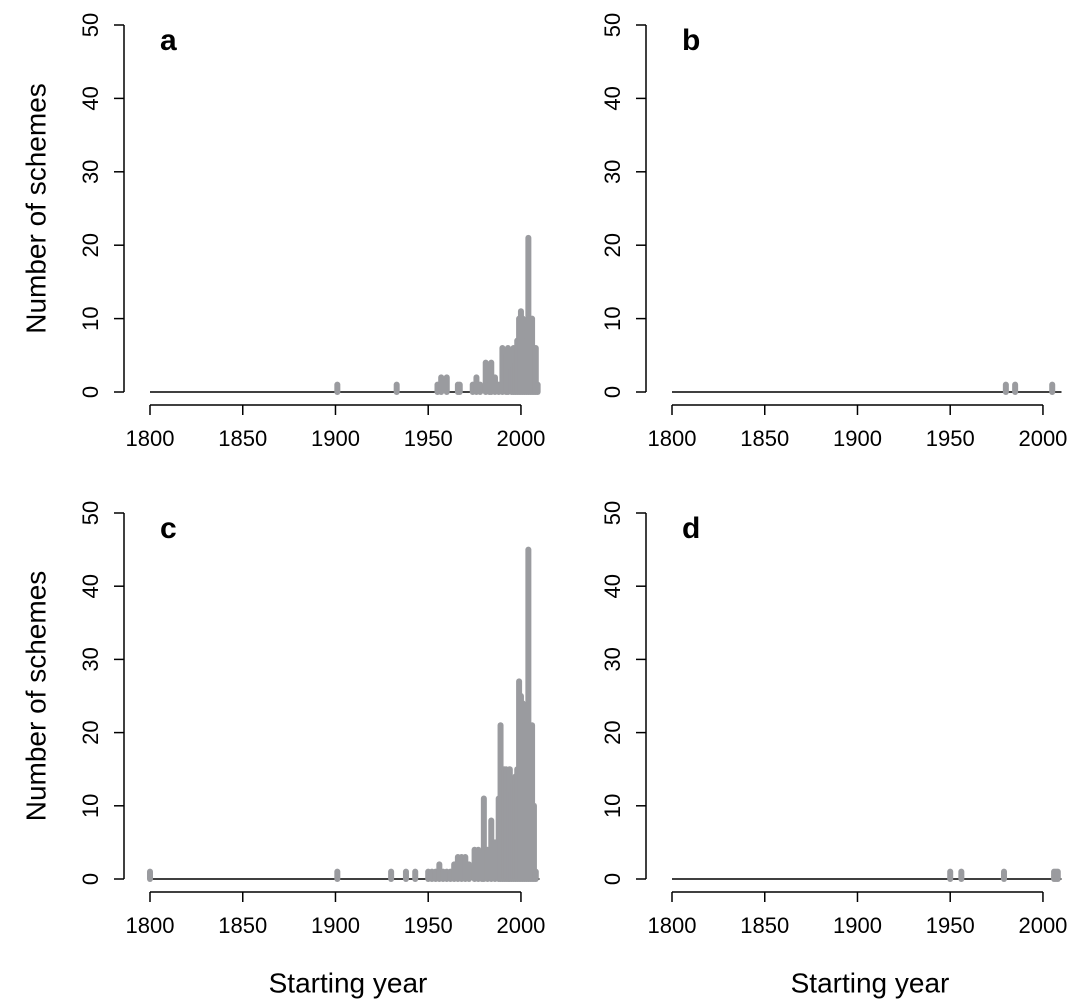 This screenshot has width=1072, height=1001. What do you see at coordinates (691, 528) in the screenshot?
I see `panel-label: d` at bounding box center [691, 528].